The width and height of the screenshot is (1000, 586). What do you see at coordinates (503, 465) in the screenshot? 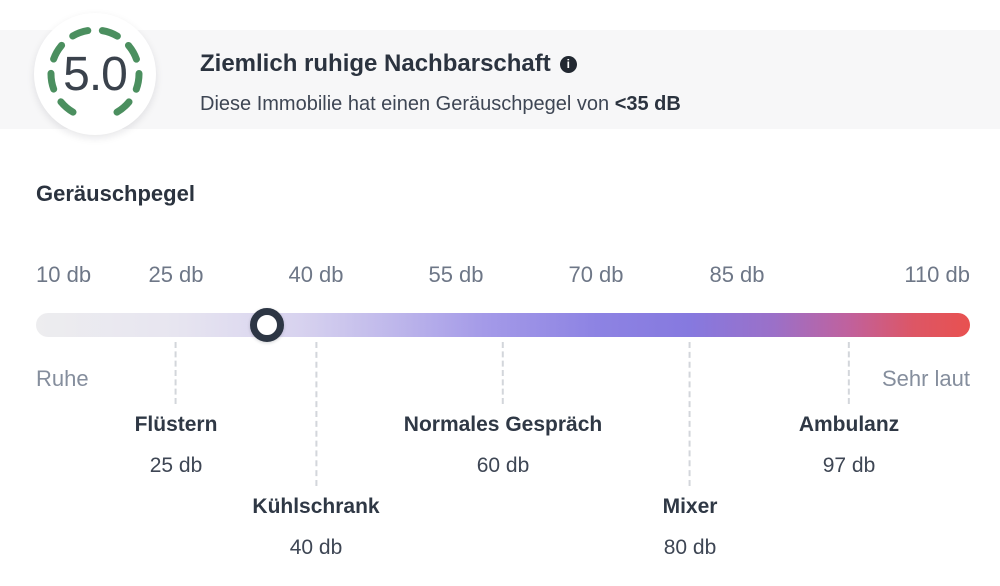
I see `marker-value: 60 db` at bounding box center [503, 465].